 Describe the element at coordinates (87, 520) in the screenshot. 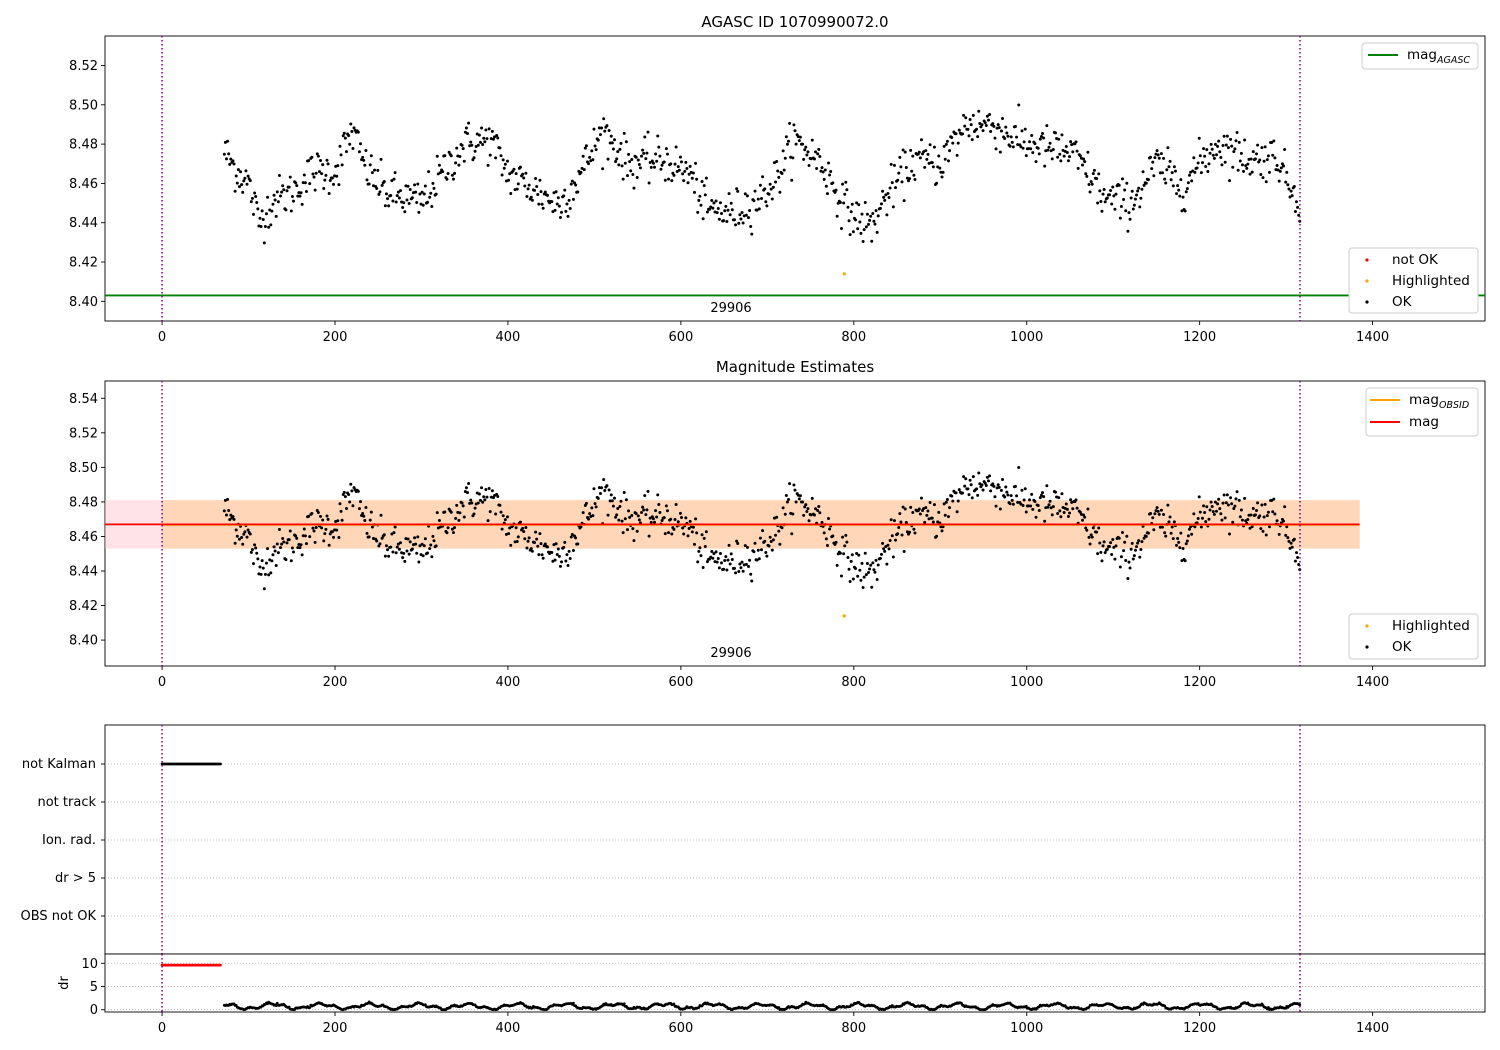

I see `panel2-y-axis: 8.408.428.448.468.488.508.528.54` at that location.